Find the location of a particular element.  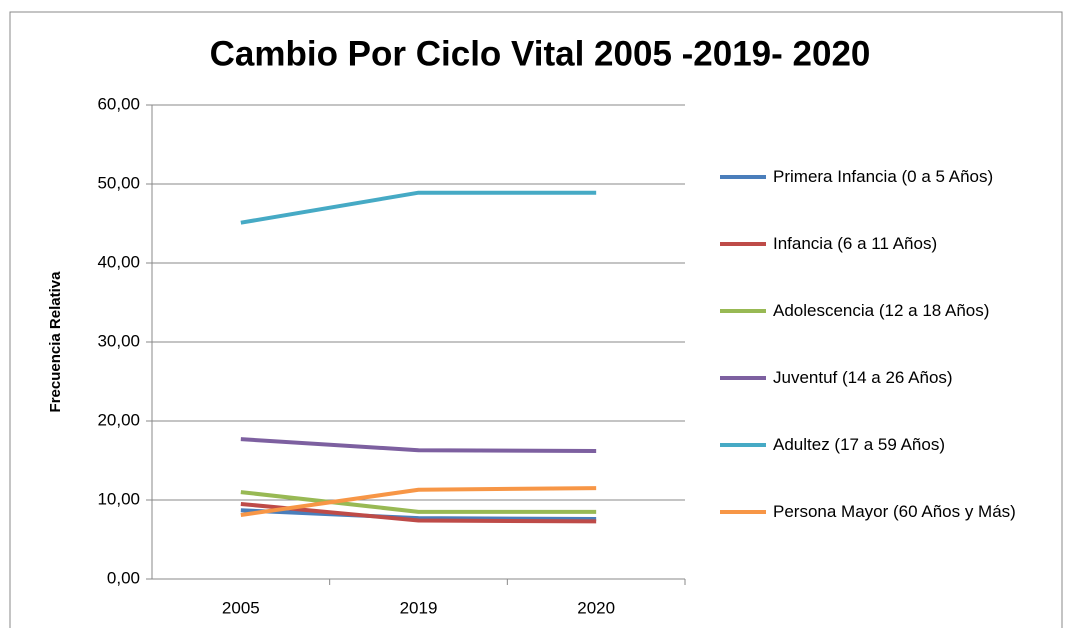

legend-label: Primera Infancia (0 a 5 Años) is located at coordinates (883, 176).